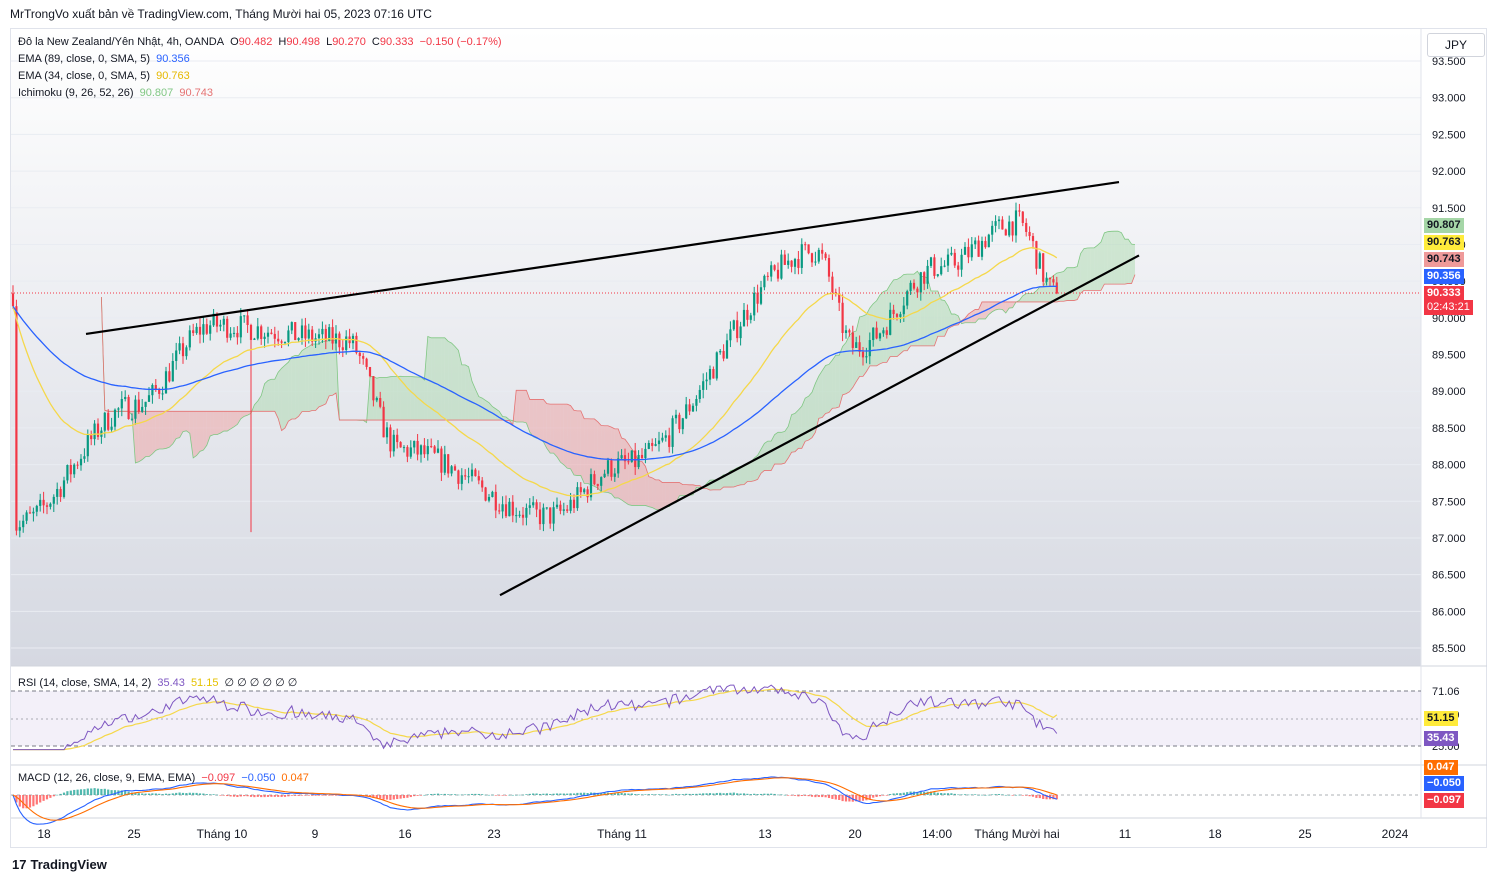 The width and height of the screenshot is (1498, 883). Describe the element at coordinates (405, 834) in the screenshot. I see `time-tick: 16` at that location.